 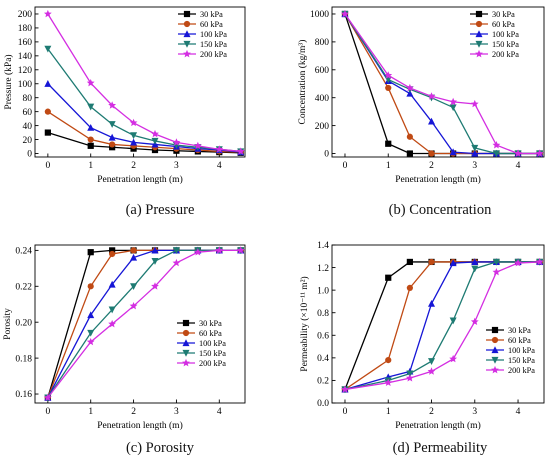 What do you see at coordinates (345, 412) in the screenshot?
I see `x-tick-label-d: 0` at bounding box center [345, 412].